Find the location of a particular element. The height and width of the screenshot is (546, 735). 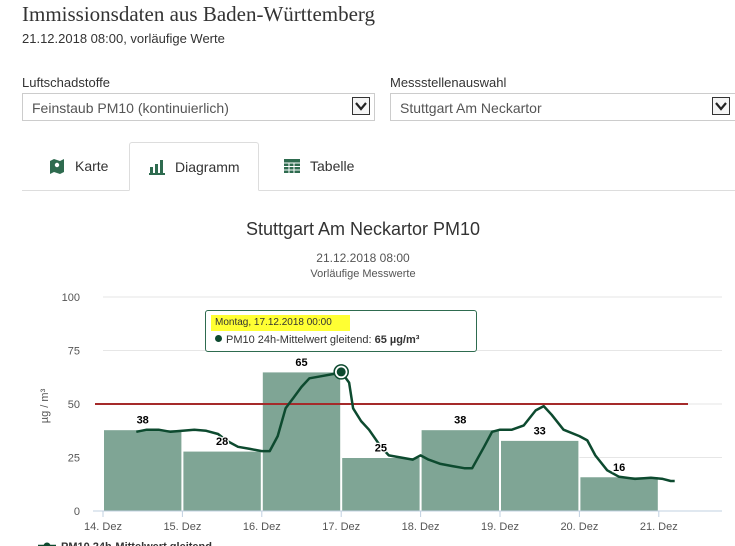

tooltip-date: Montag, 17.12.2018 00:00 is located at coordinates (280, 323).